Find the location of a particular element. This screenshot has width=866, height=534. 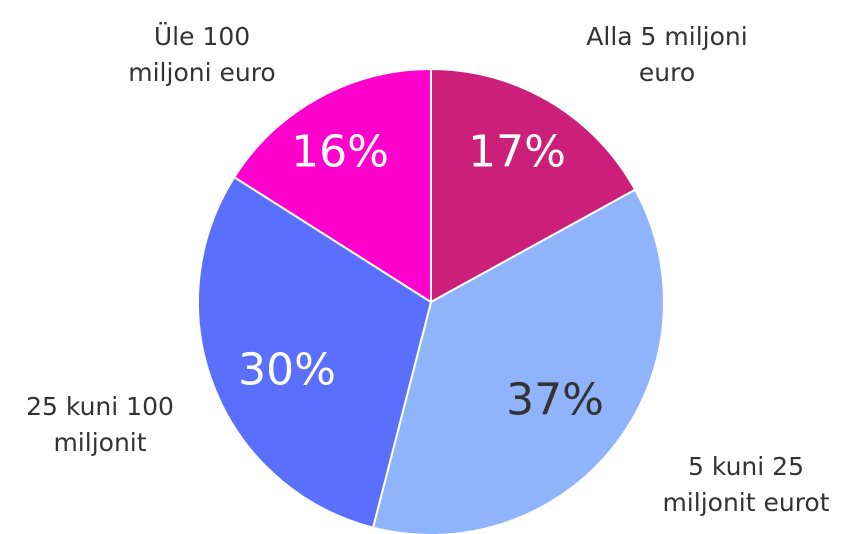

value-label: 30% is located at coordinates (287, 370).